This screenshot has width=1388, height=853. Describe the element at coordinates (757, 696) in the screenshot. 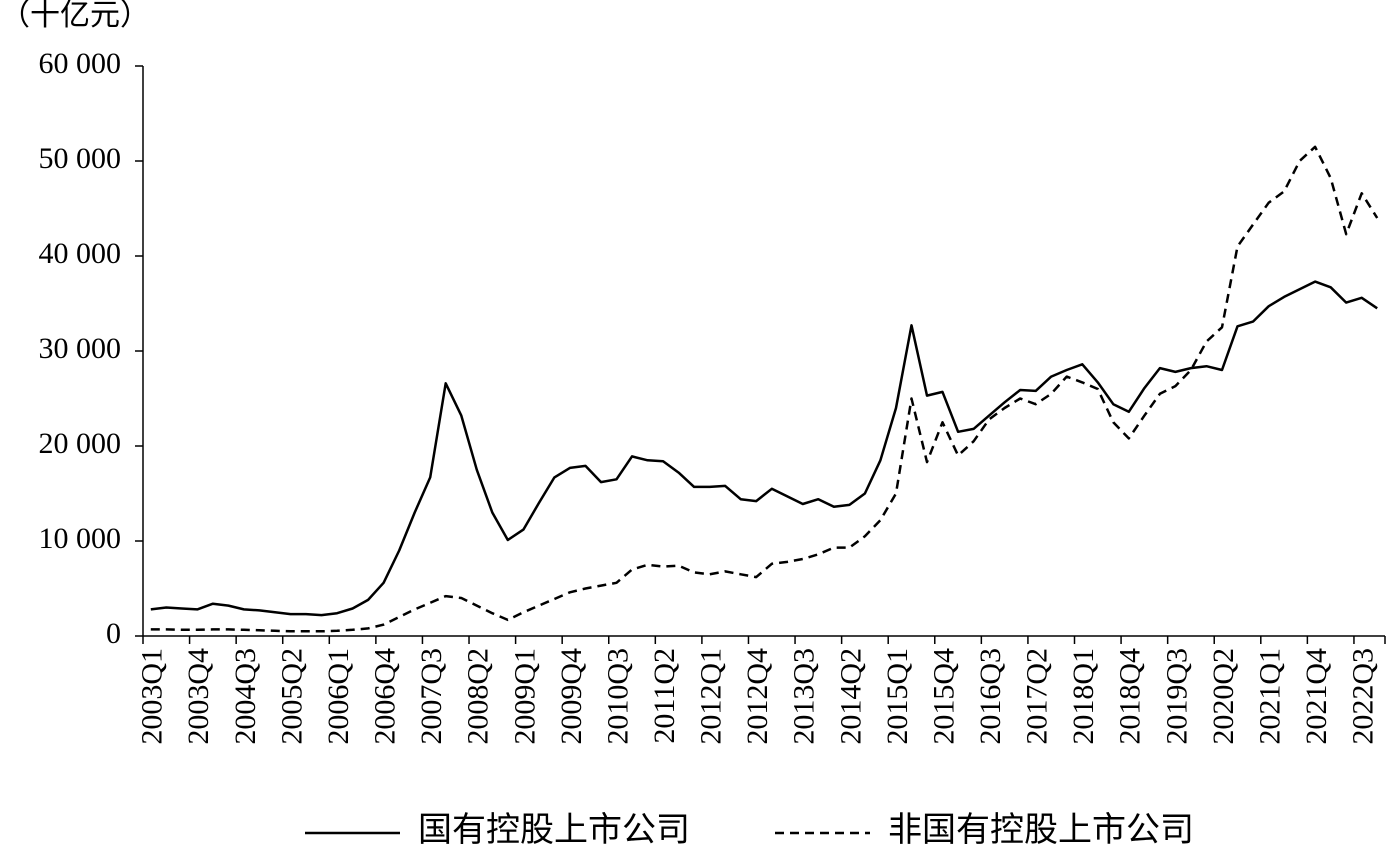

I see `x-tick-label: 2012Q4` at that location.